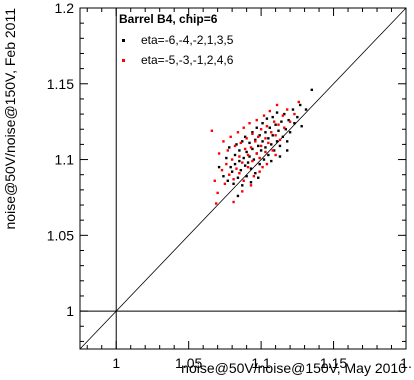  Describe the element at coordinates (60, 84) in the screenshot. I see `y-tick-label: 1.15` at that location.